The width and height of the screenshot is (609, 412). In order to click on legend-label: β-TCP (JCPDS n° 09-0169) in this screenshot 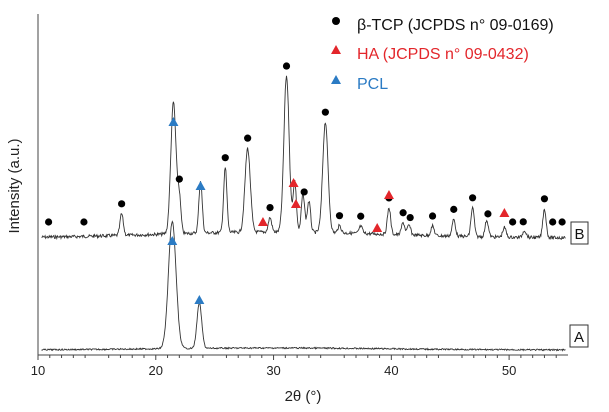, I will do `click(455, 25)`.